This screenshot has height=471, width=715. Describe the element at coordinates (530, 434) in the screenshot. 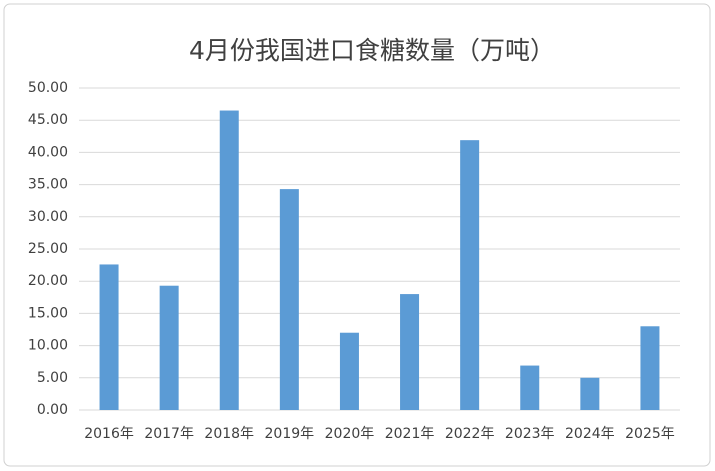

I see `x-tick-label: 2023年` at that location.